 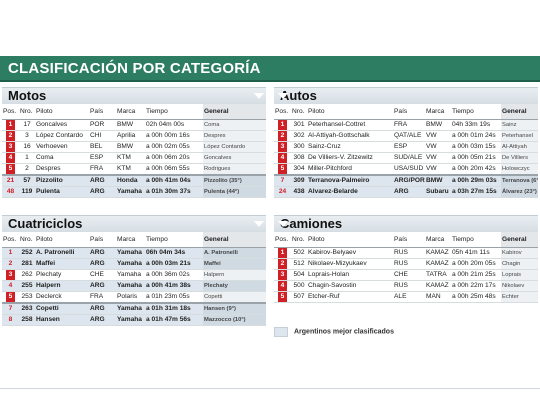 I want to click on cell-pos: 24, so click(x=282, y=192).